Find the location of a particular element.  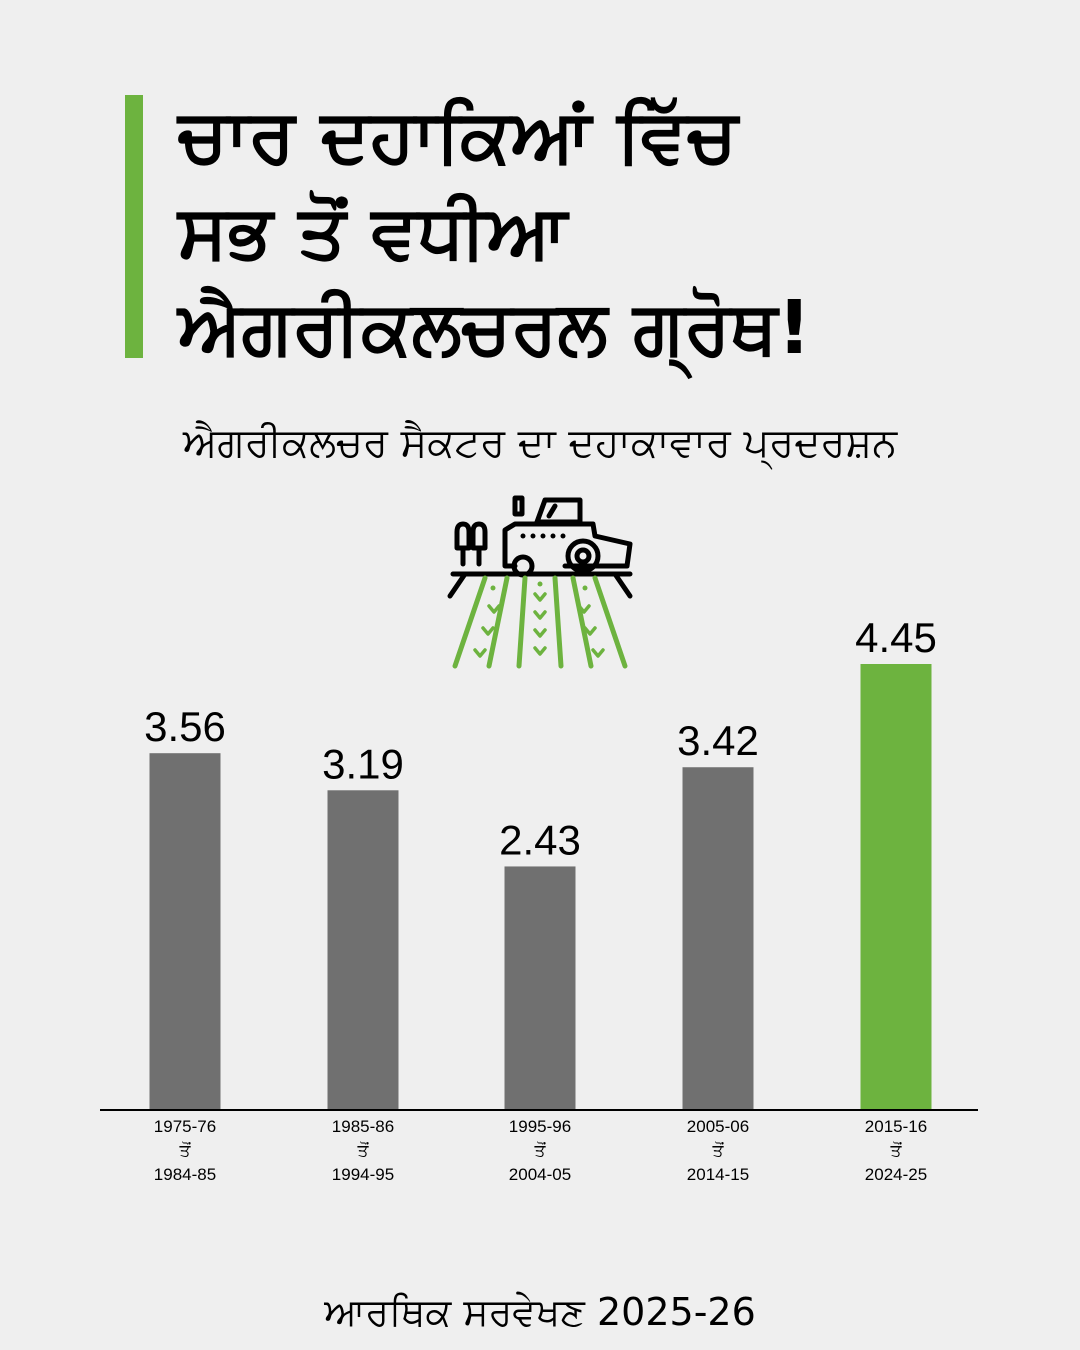

data-label-5: 4.45 is located at coordinates (896, 637).